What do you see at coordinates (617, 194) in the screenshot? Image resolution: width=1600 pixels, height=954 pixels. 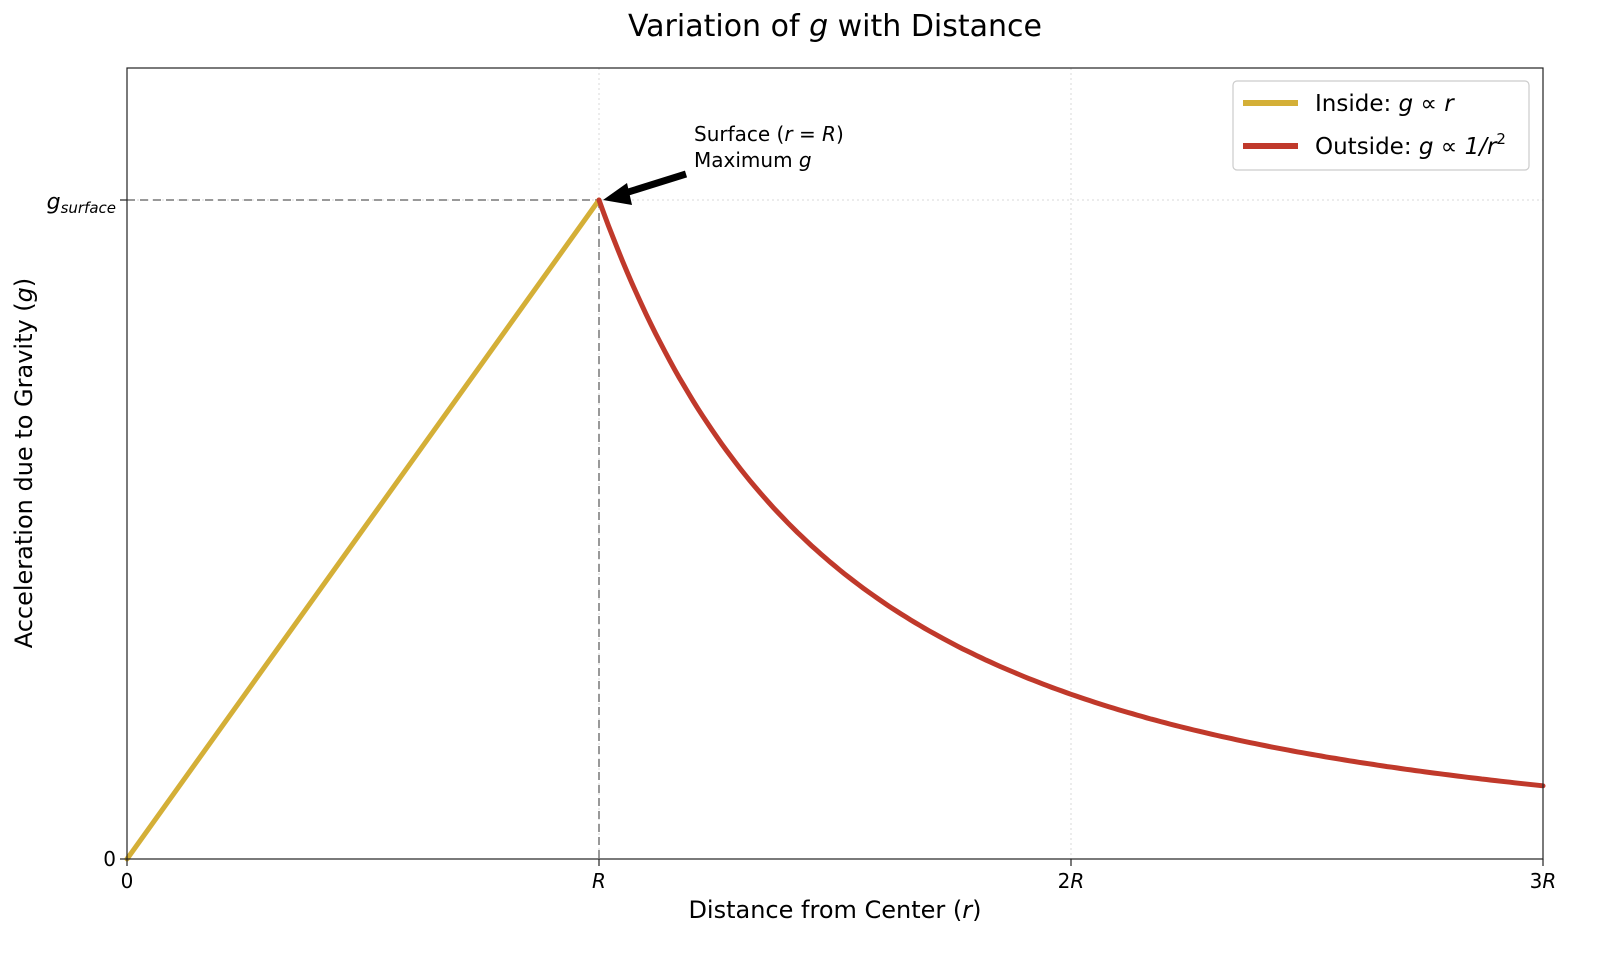 I see `annotation-arrow-icon` at bounding box center [617, 194].